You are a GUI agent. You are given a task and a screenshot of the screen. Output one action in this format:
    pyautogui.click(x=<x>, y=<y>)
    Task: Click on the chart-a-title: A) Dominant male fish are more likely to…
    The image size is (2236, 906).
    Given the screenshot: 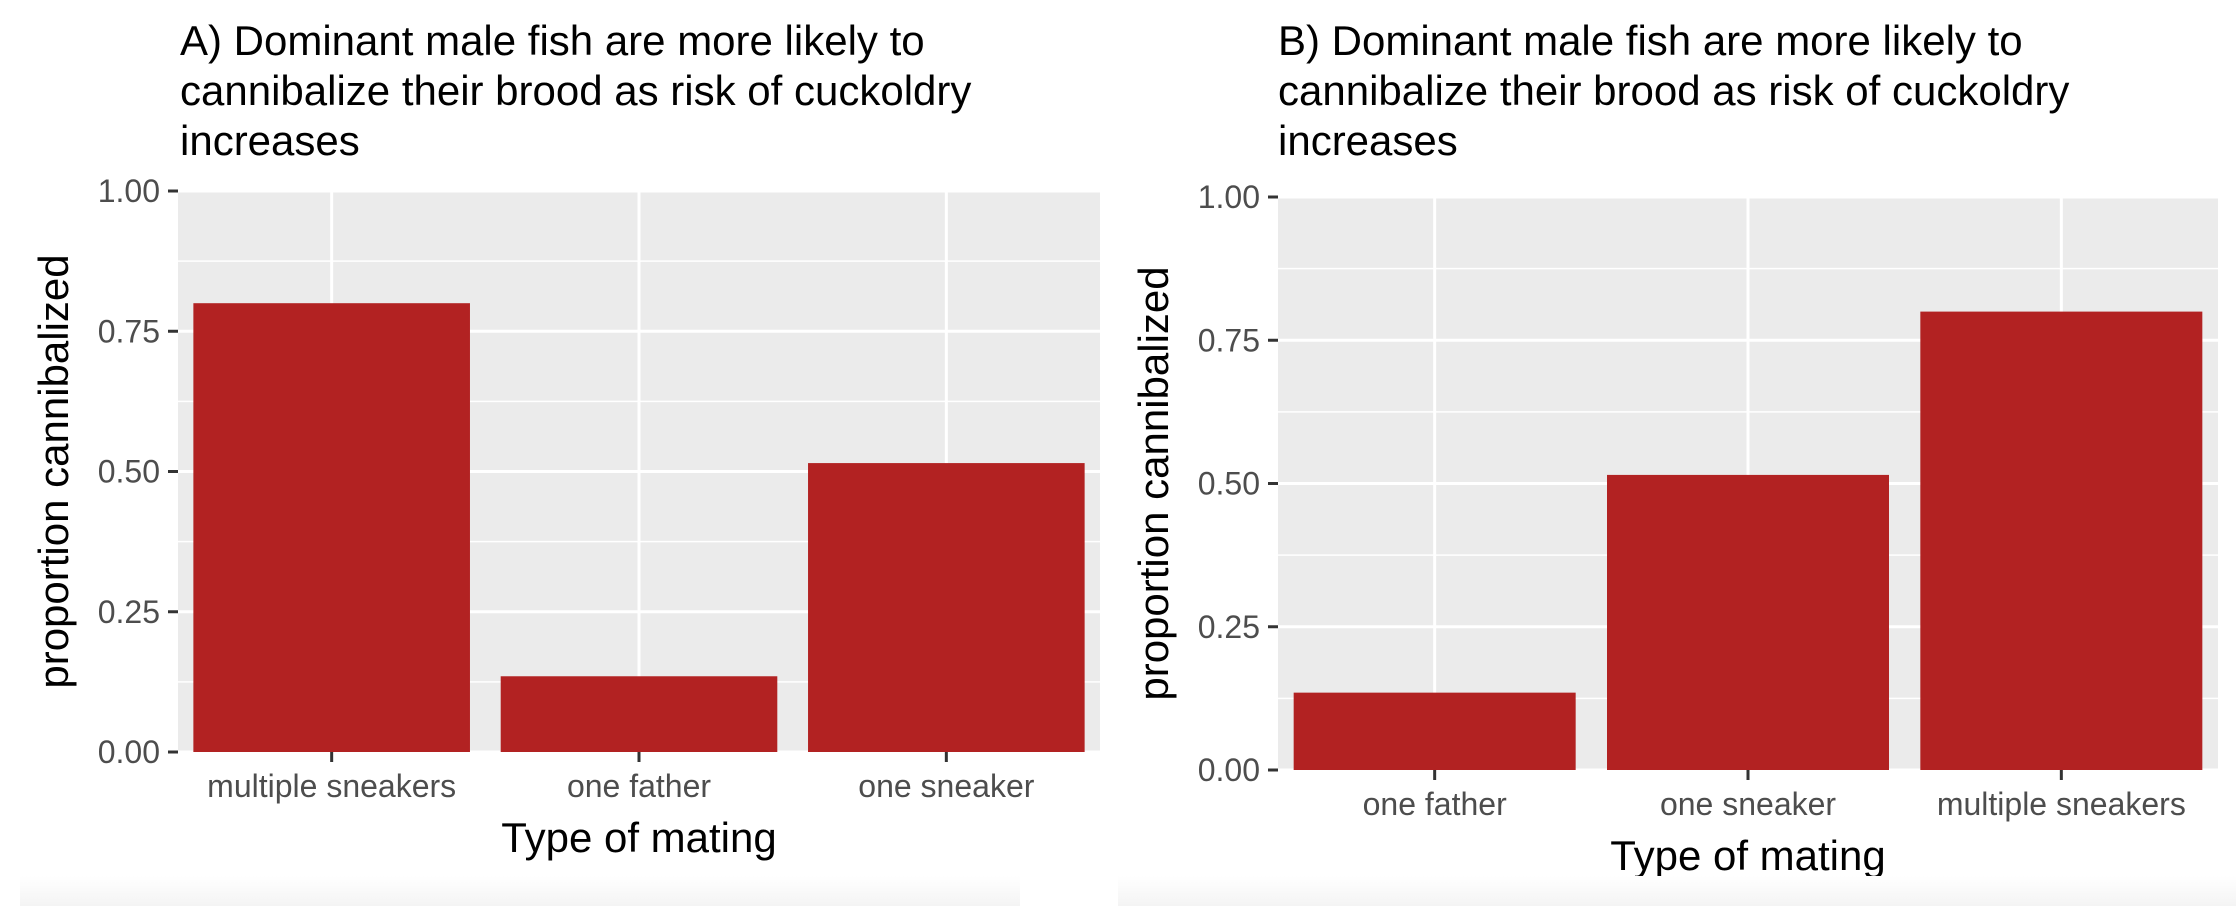 What is the action you would take?
    pyautogui.click(x=576, y=90)
    